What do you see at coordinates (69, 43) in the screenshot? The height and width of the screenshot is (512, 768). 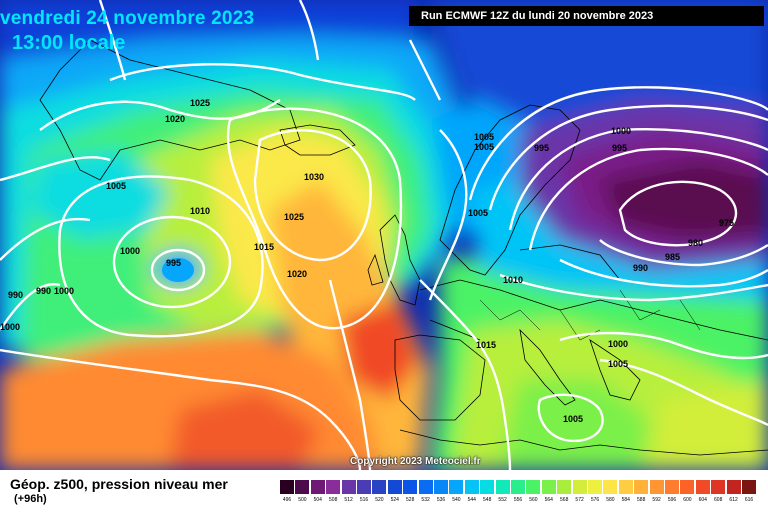 I see `forecast-time: 13:00 locale` at bounding box center [69, 43].